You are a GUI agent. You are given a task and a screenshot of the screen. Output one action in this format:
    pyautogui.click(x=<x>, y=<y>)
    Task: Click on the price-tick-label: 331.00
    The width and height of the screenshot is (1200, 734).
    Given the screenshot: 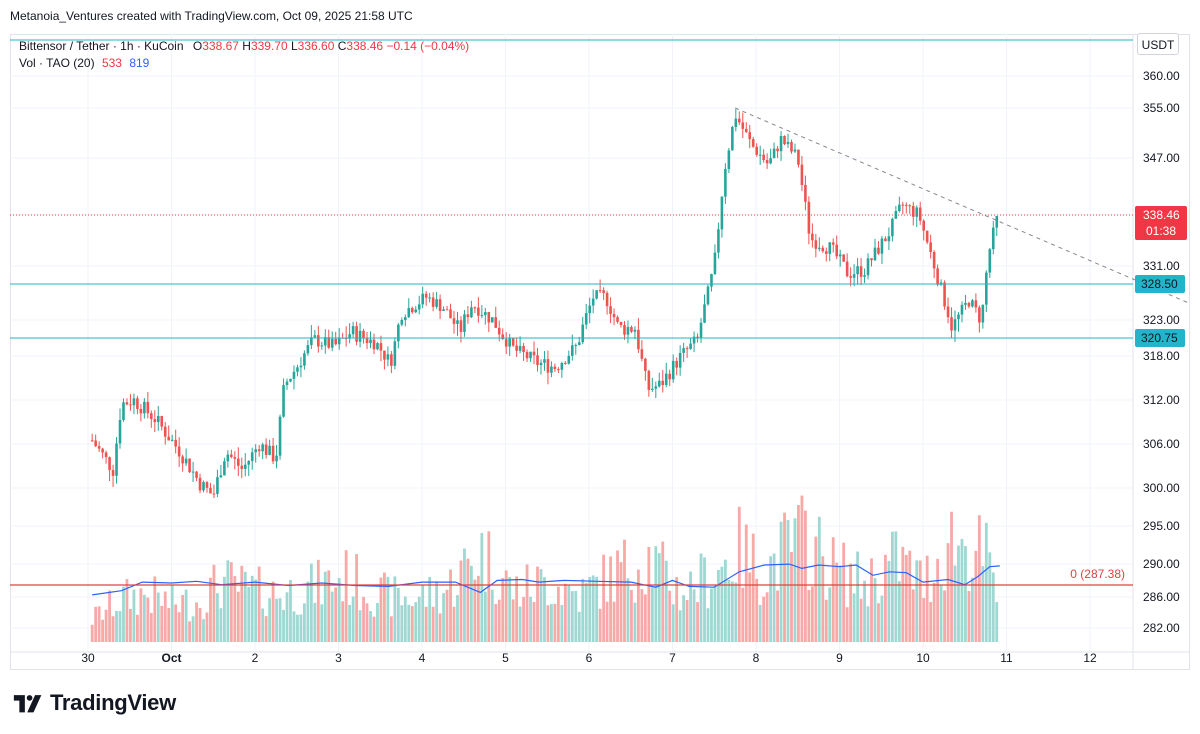 What is the action you would take?
    pyautogui.click(x=1161, y=266)
    